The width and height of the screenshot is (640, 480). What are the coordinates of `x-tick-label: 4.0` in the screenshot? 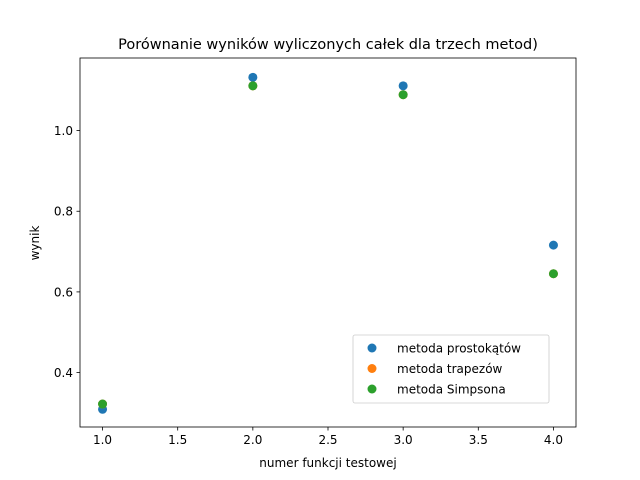 It's located at (553, 440).